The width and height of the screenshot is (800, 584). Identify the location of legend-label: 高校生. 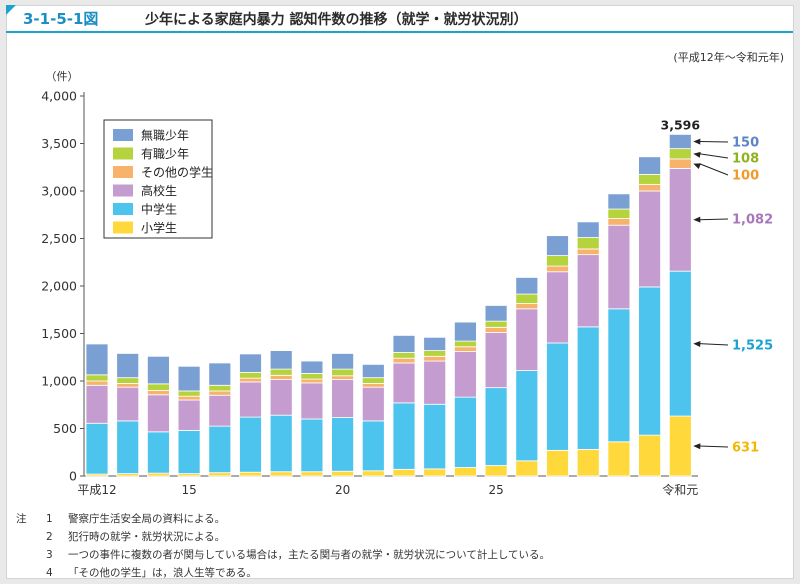
(159, 190).